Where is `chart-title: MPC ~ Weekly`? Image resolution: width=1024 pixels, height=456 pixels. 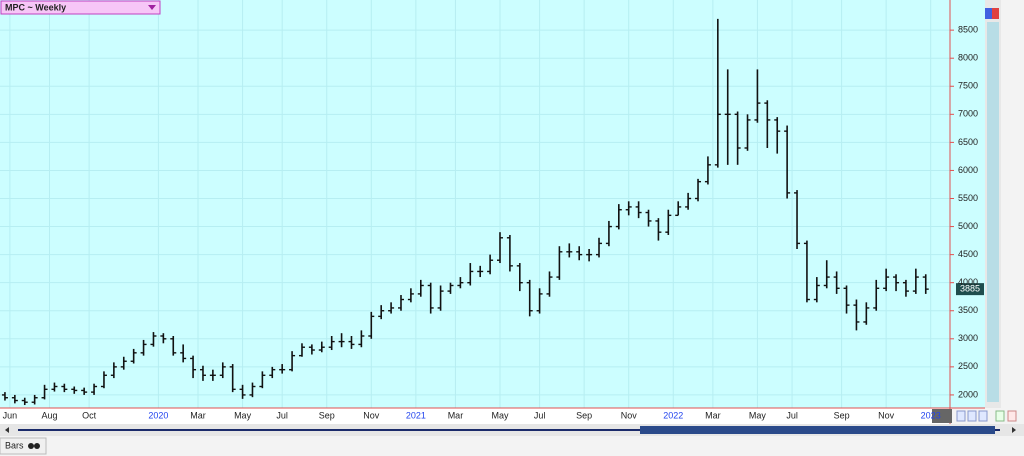 chart-title: MPC ~ Weekly is located at coordinates (35, 7).